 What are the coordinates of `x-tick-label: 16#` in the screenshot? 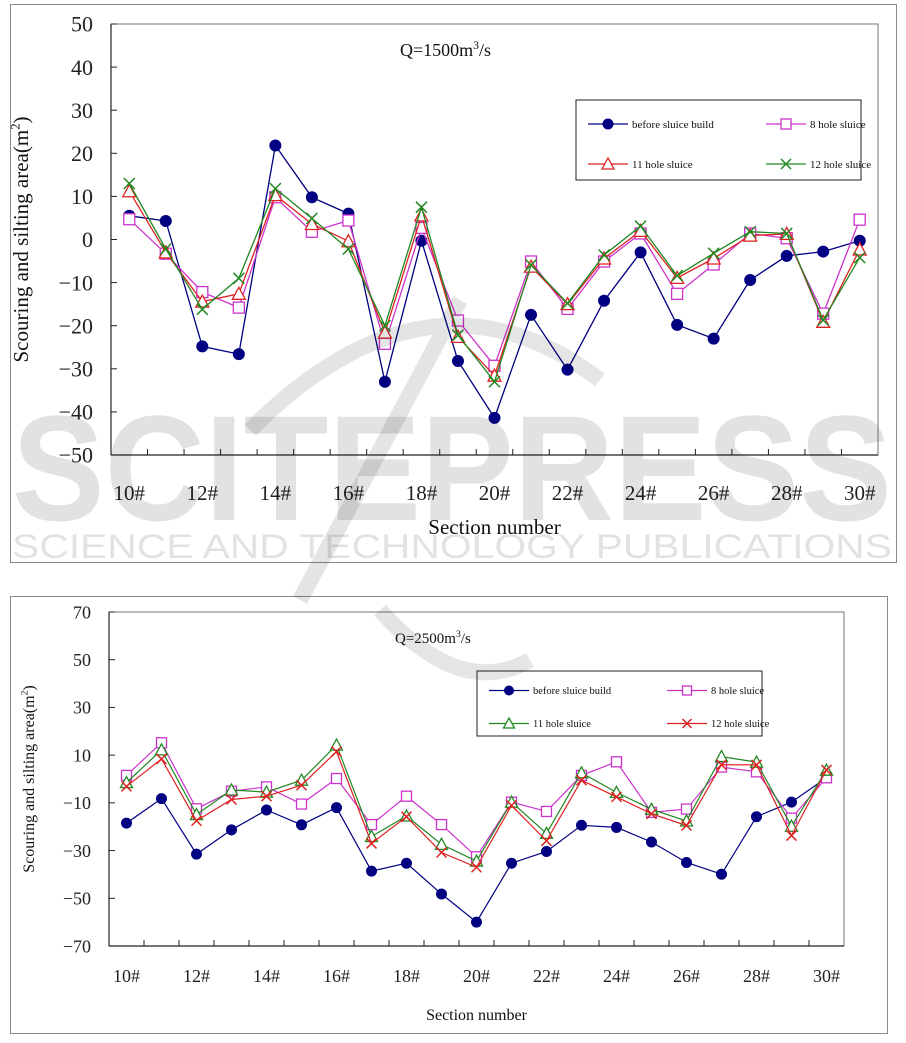 It's located at (336, 976).